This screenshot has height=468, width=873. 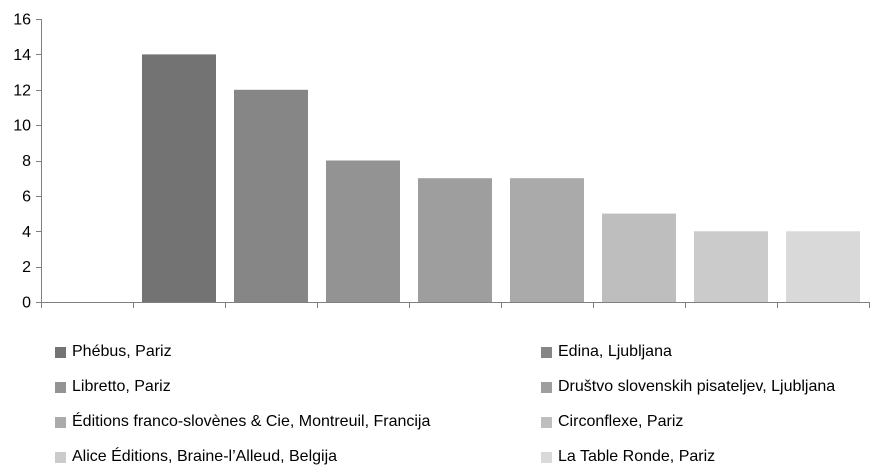 I want to click on y-tick-label: 8, so click(x=26, y=161).